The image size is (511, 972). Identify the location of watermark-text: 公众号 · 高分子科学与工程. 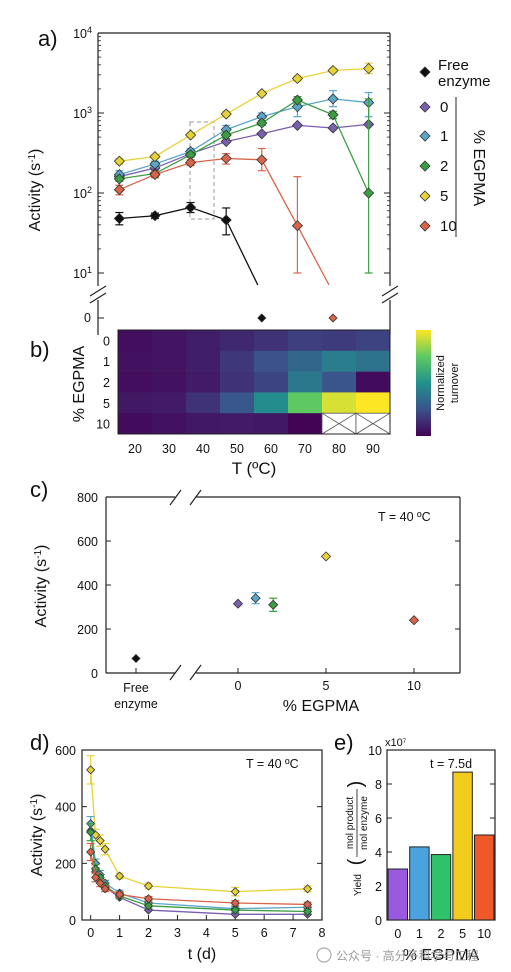
(407, 955).